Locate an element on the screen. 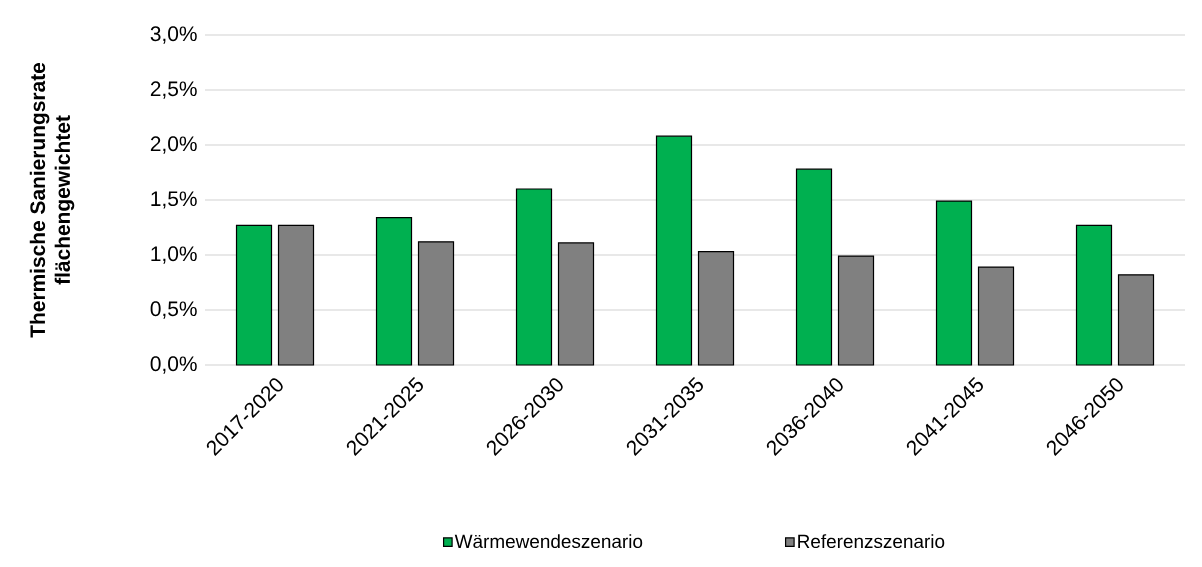 Image resolution: width=1202 pixels, height=567 pixels. y-axis-title: Thermische Sanierungsrate flächengewichtet is located at coordinates (52, 200).